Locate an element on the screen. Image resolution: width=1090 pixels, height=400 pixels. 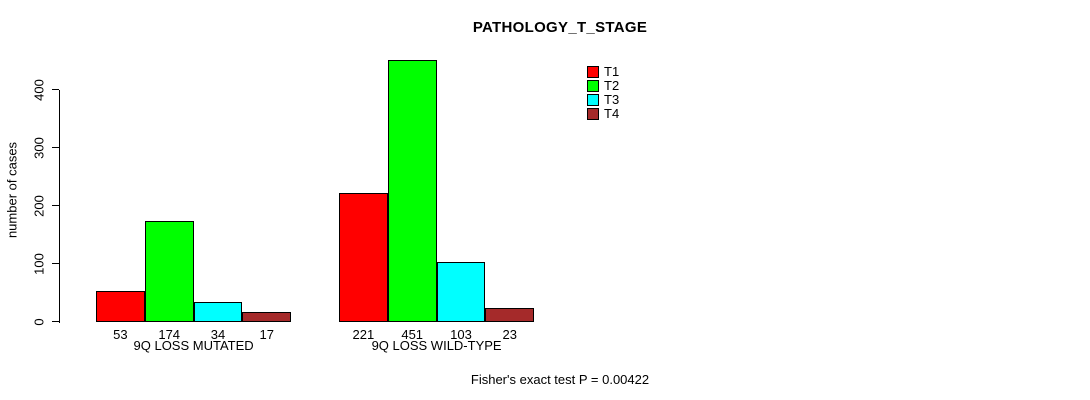
legend-label: T3 is located at coordinates (612, 99).